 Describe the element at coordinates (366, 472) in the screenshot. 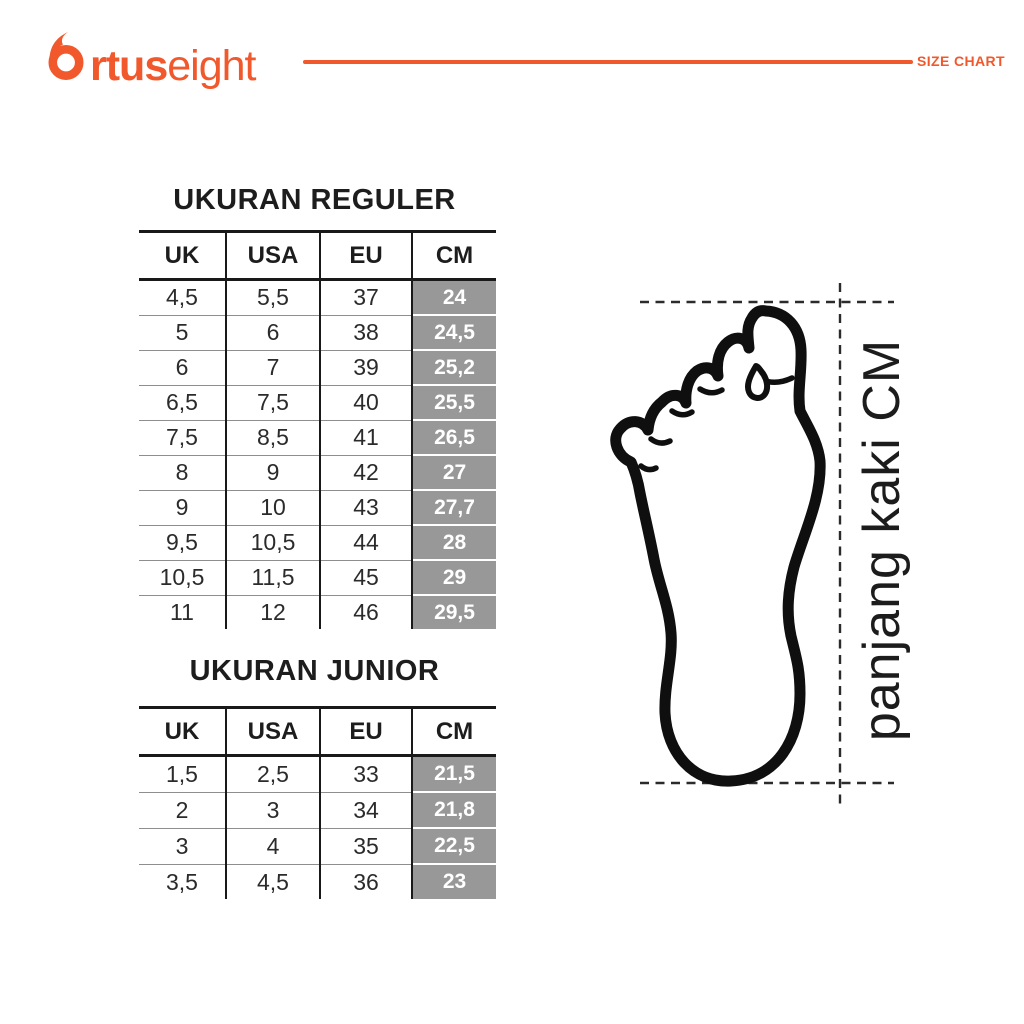

I see `size-value-cell: 42` at that location.